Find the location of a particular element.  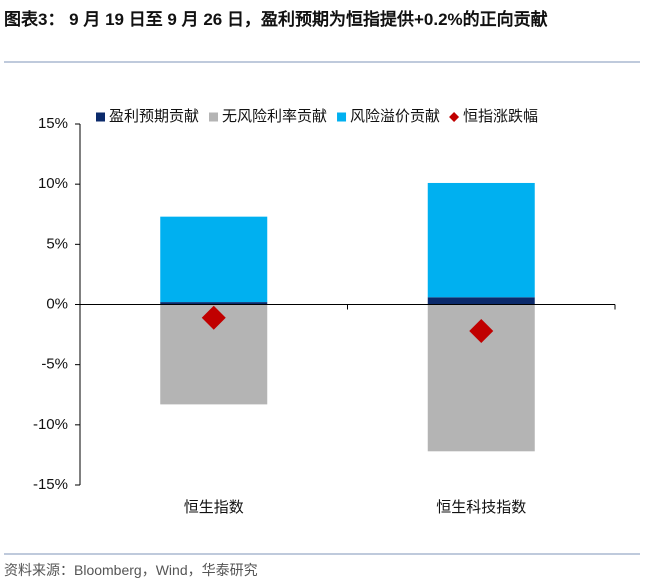

y-tick-label: -10% is located at coordinates (50, 424).